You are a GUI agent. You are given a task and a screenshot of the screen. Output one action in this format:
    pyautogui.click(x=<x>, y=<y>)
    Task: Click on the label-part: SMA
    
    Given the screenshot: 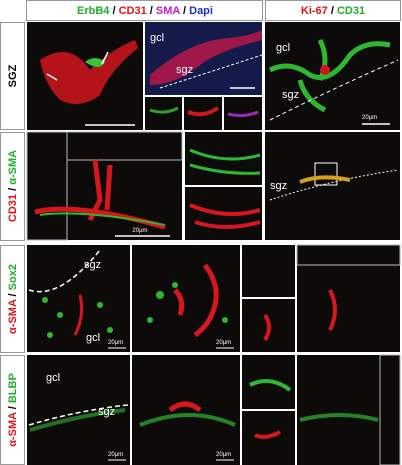 What is the action you would take?
    pyautogui.click(x=168, y=11)
    